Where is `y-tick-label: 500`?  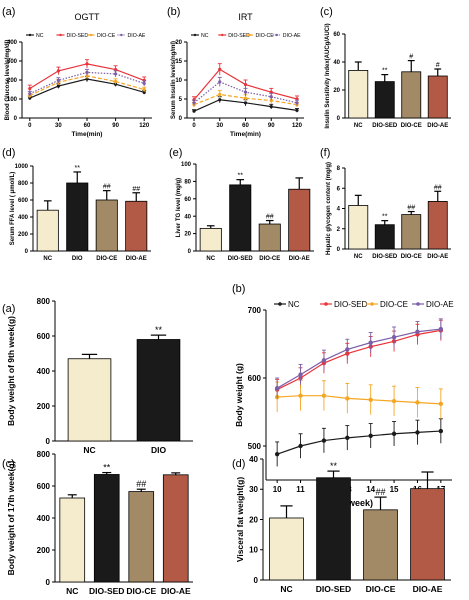 y-tick-label: 500 is located at coordinates (255, 446).